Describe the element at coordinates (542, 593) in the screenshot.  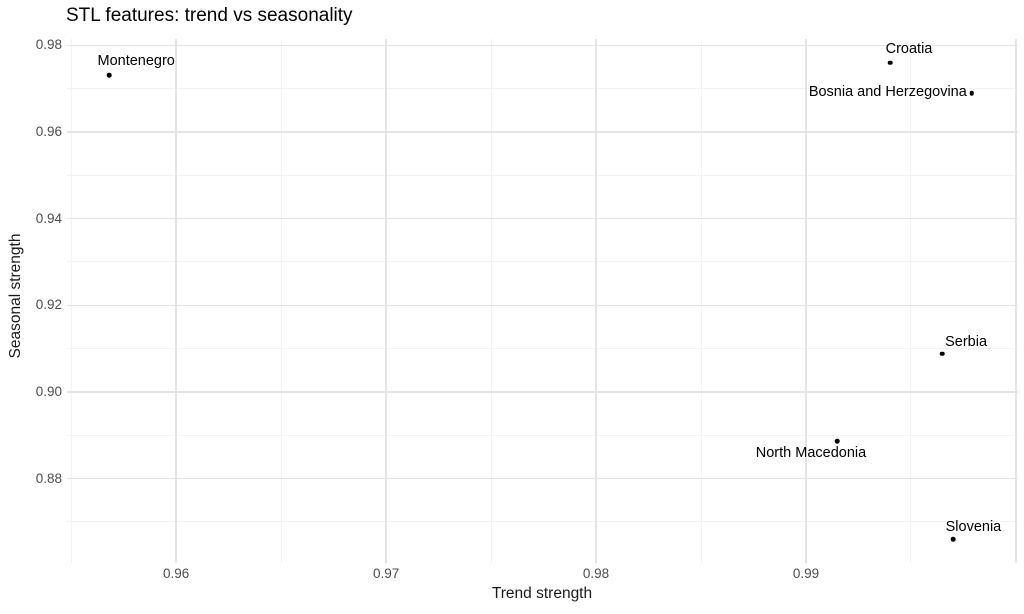
I see `x-axis-title: Trend strength` at that location.